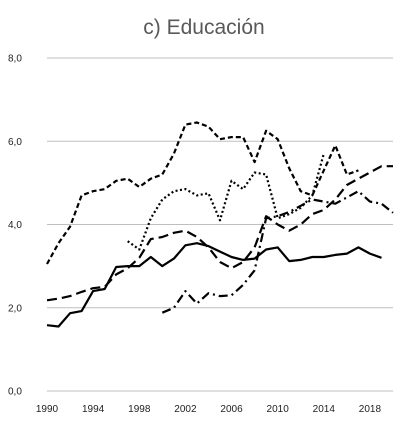 This screenshot has height=423, width=407. Describe the element at coordinates (278, 409) in the screenshot. I see `x-tick-label: 2010` at that location.